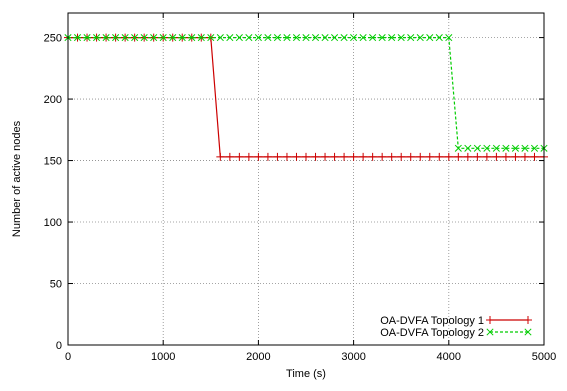 The image size is (567, 391). I want to click on legend-label: OA-DVFA Topology 1, so click(432, 321).